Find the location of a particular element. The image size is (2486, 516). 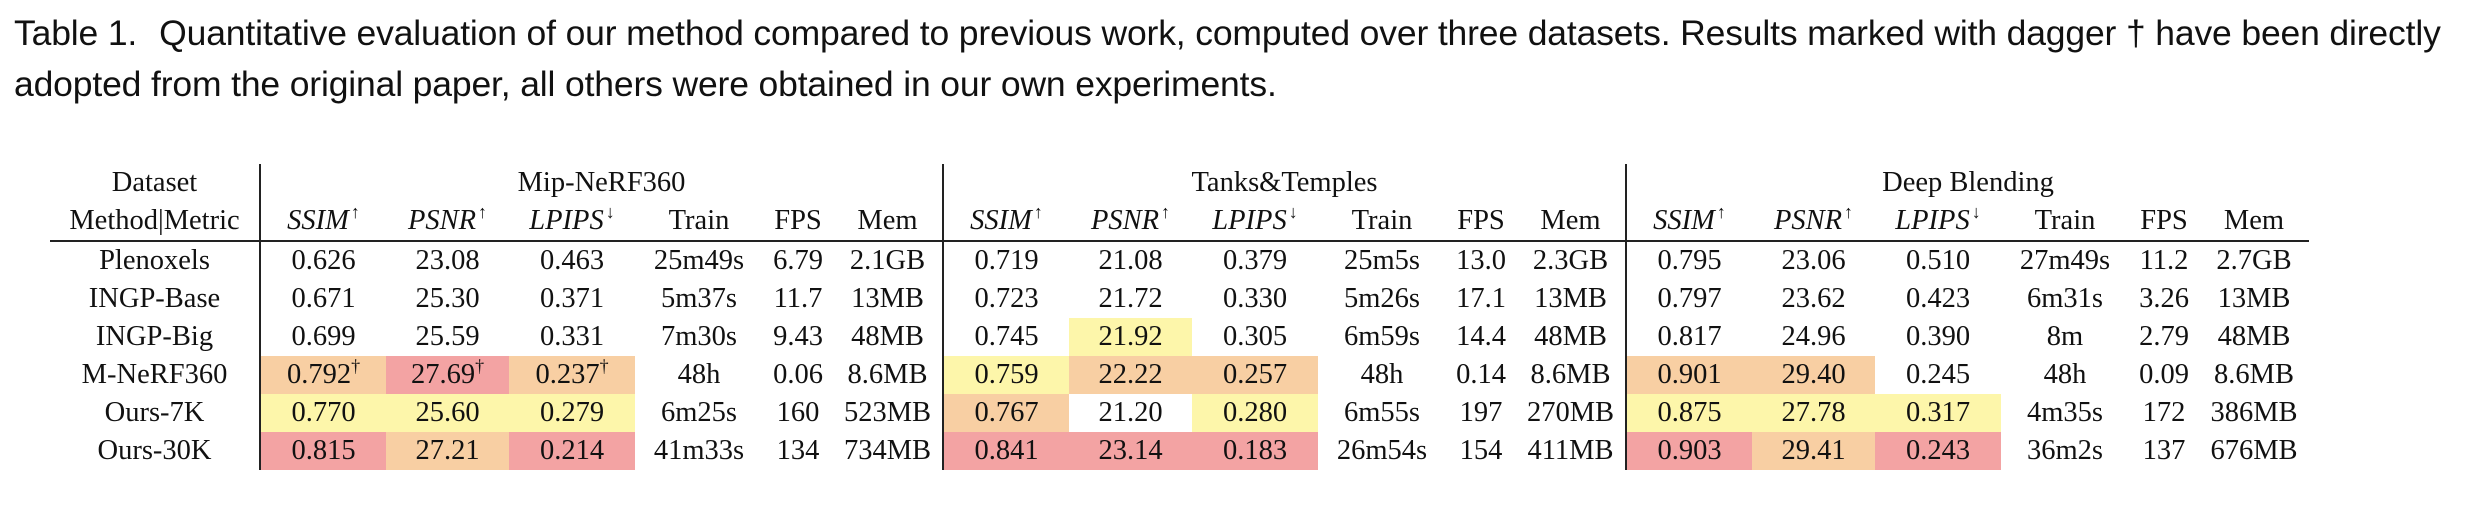

table-cell: 25.59 is located at coordinates (447, 336).